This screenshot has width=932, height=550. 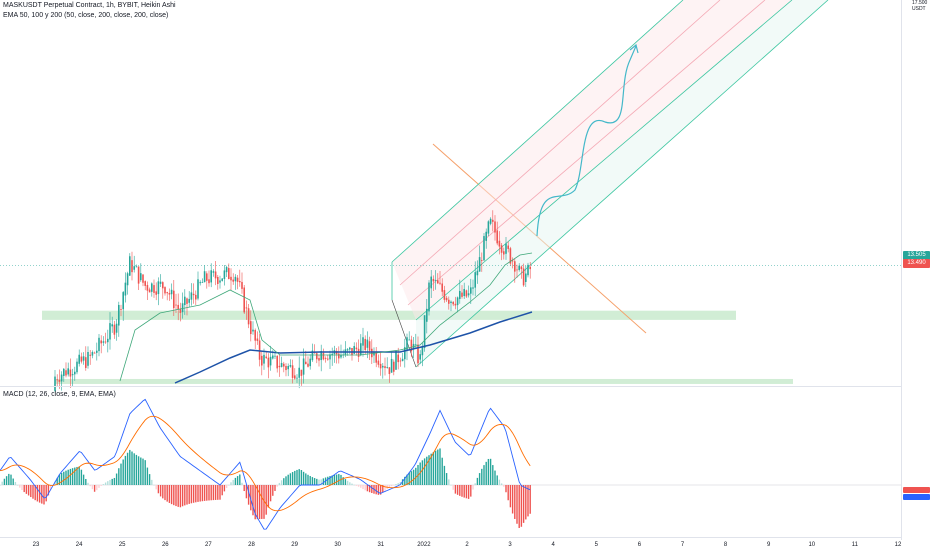 What do you see at coordinates (451, 543) in the screenshot?
I see `time-axis` at bounding box center [451, 543].